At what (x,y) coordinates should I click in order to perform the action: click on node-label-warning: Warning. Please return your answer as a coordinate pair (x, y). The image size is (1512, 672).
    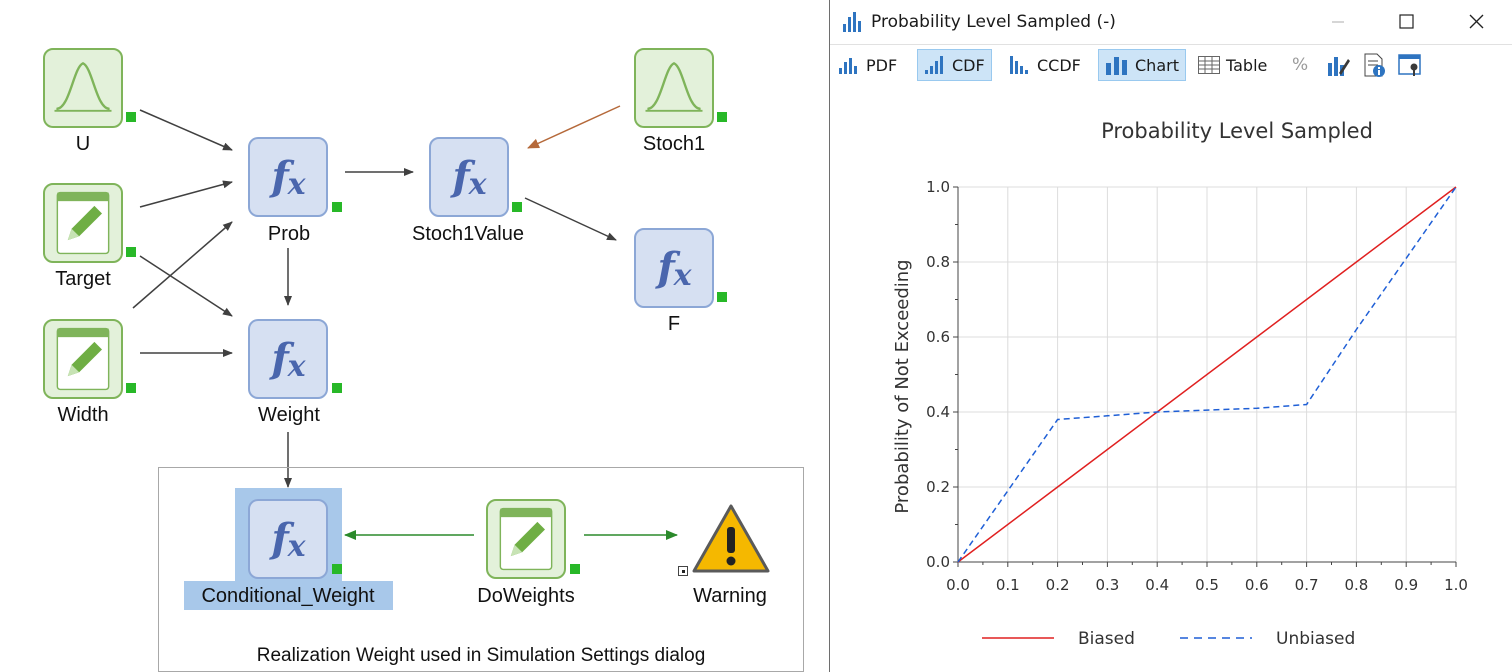
    Looking at the image, I should click on (730, 596).